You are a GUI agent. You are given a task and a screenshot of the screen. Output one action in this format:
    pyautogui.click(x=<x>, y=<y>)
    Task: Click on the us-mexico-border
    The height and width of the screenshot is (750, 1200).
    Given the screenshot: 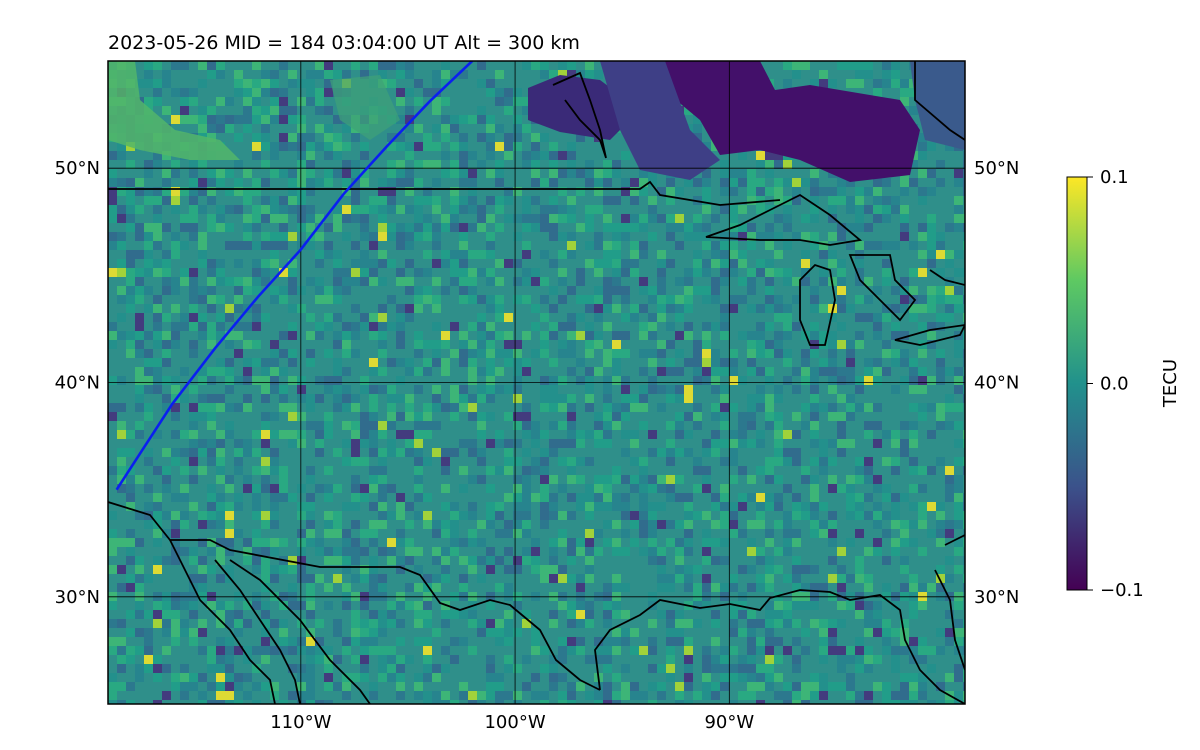 What is the action you would take?
    pyautogui.click(x=354, y=596)
    